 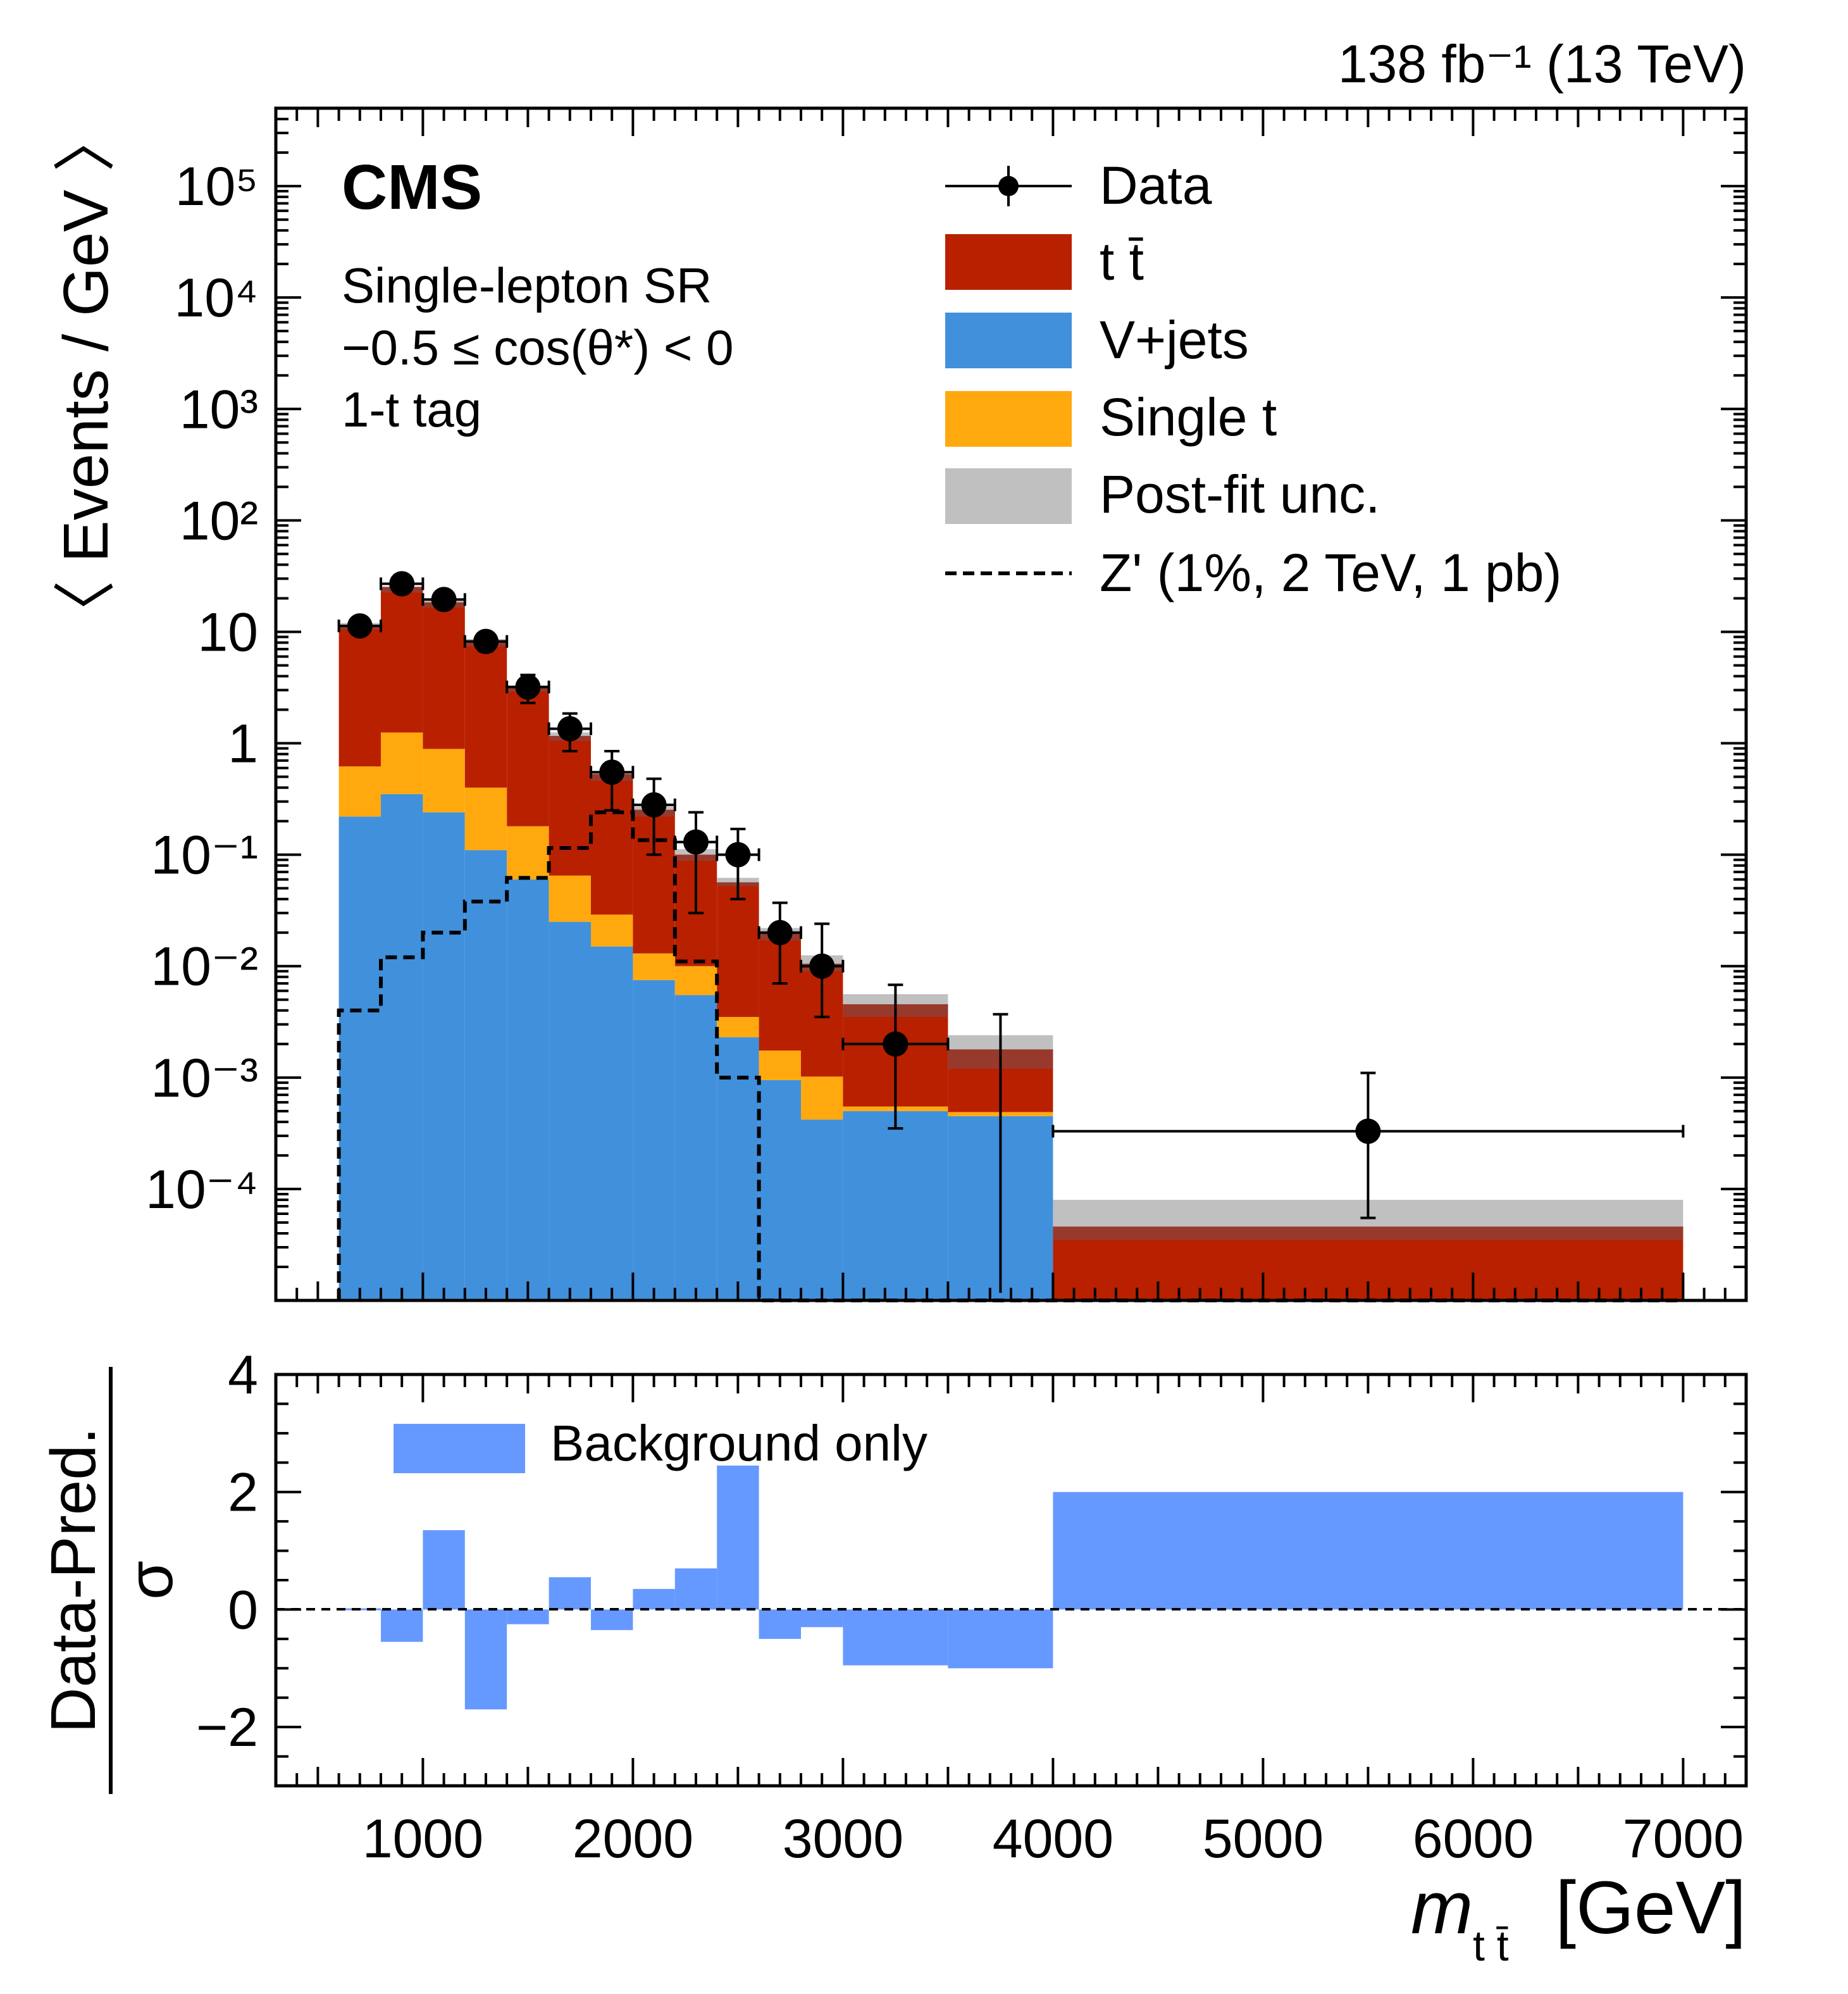 What do you see at coordinates (219, 409) in the screenshot?
I see `y-tick-label: 10³` at bounding box center [219, 409].